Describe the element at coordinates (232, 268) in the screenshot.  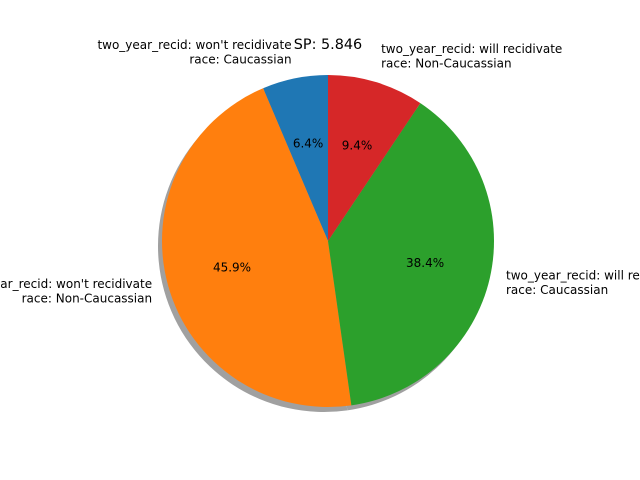
I see `slice-percent-label: 45.9%` at that location.